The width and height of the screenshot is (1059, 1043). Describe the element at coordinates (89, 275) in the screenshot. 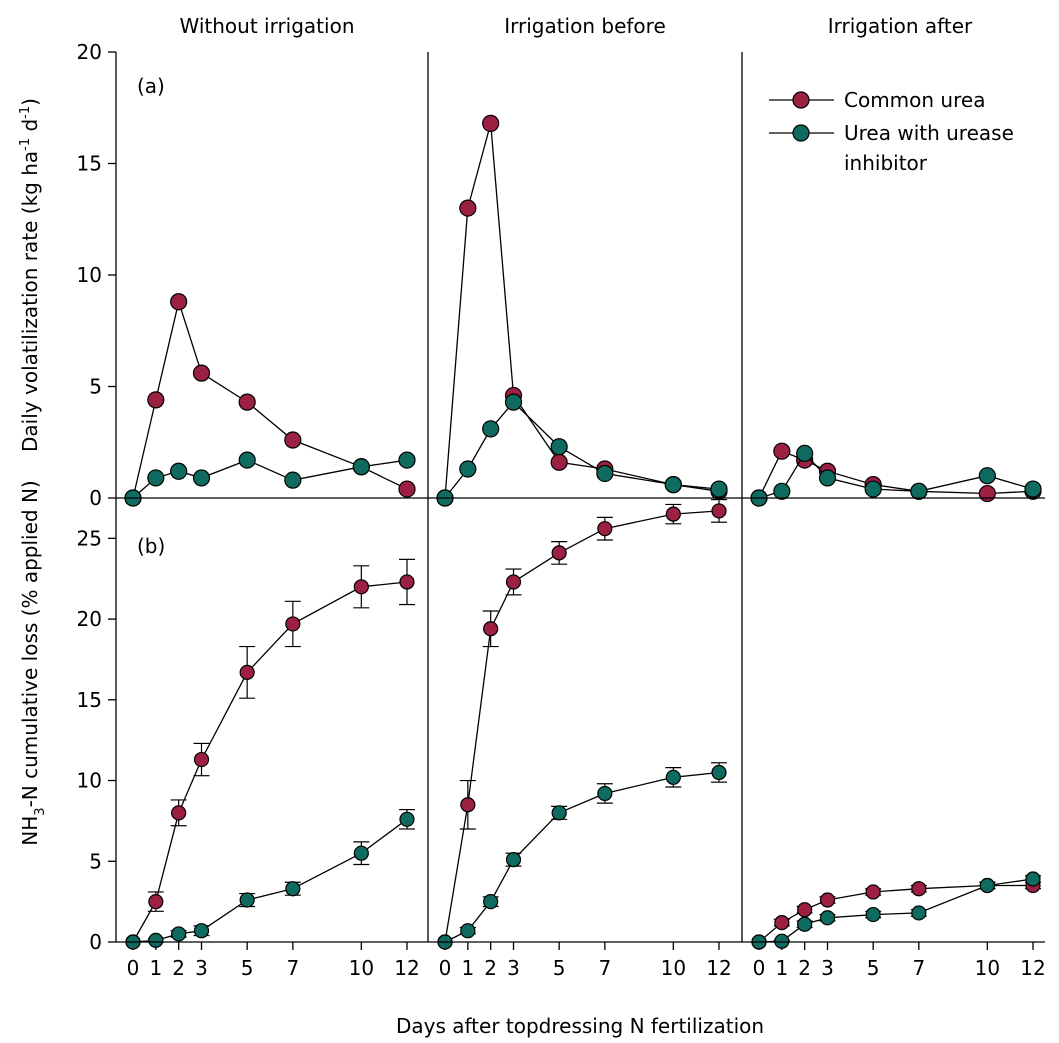

I see `y-tick-label-a: 10` at that location.